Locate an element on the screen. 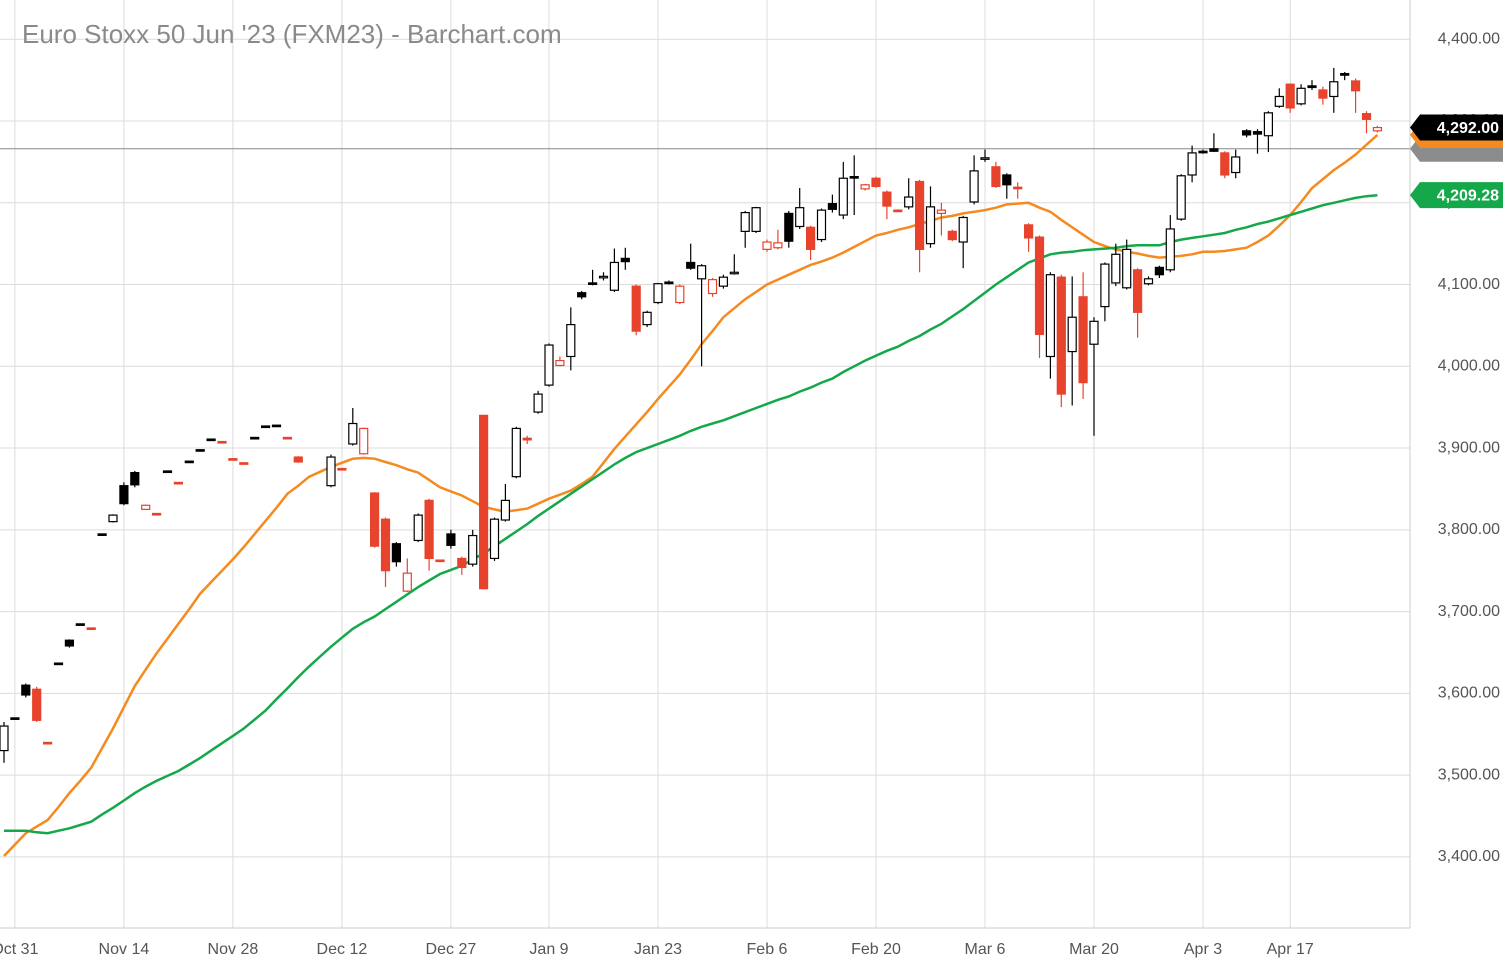 The image size is (1507, 967). y-tick-label: 3,700.00 is located at coordinates (1469, 611).